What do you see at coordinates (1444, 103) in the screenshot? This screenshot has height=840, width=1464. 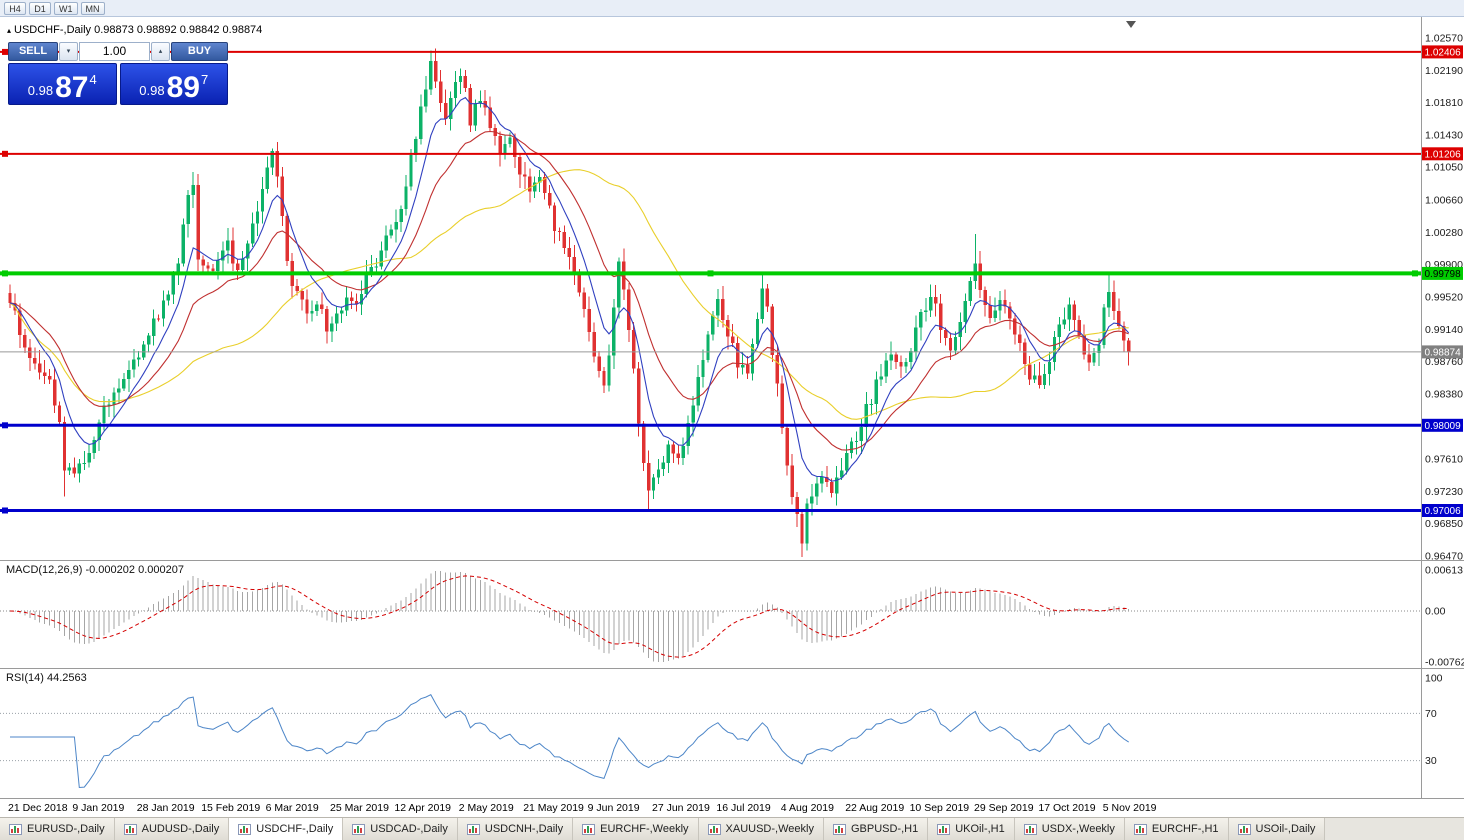 I see `svg-text: 1.01810` at bounding box center [1444, 103].